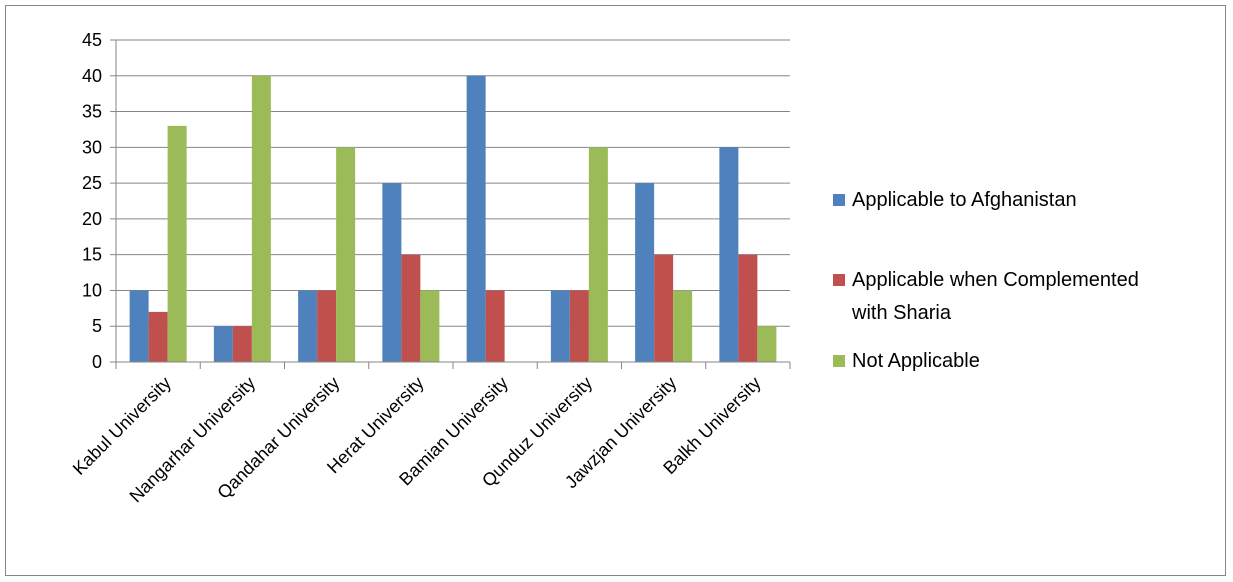 The width and height of the screenshot is (1233, 582). Describe the element at coordinates (92, 255) in the screenshot. I see `y-tick-label: 15` at that location.